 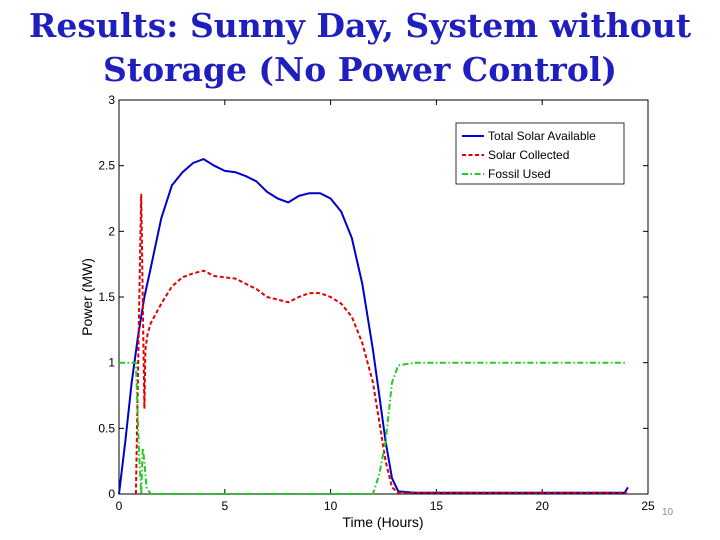 What do you see at coordinates (111, 494) in the screenshot?
I see `y-tick-label: 0` at bounding box center [111, 494].